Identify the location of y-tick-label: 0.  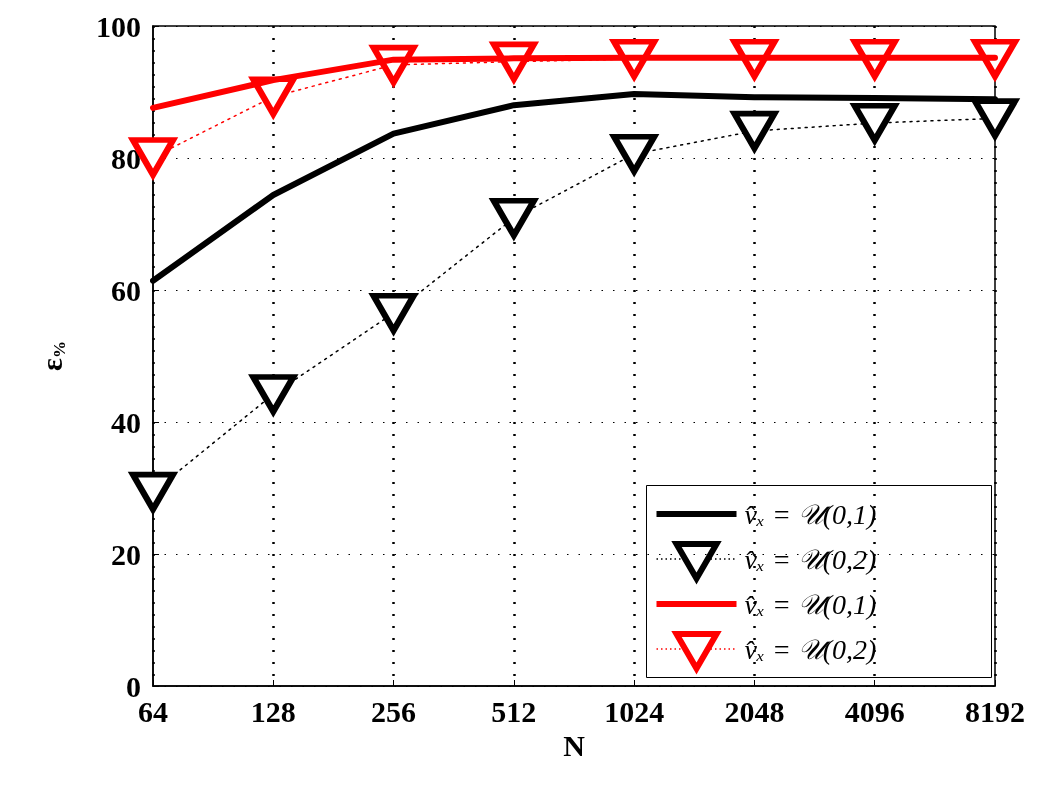
(133, 686).